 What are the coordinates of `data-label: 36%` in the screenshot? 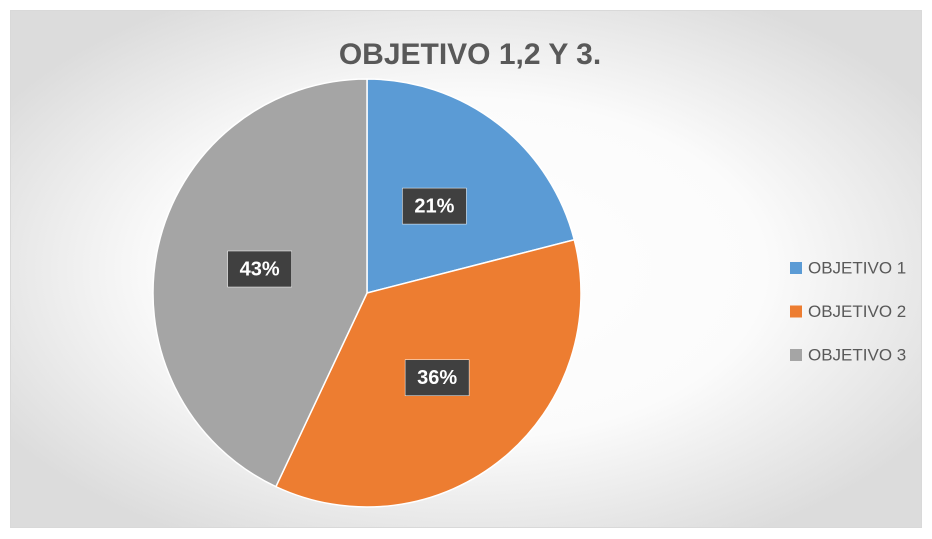 It's located at (437, 378).